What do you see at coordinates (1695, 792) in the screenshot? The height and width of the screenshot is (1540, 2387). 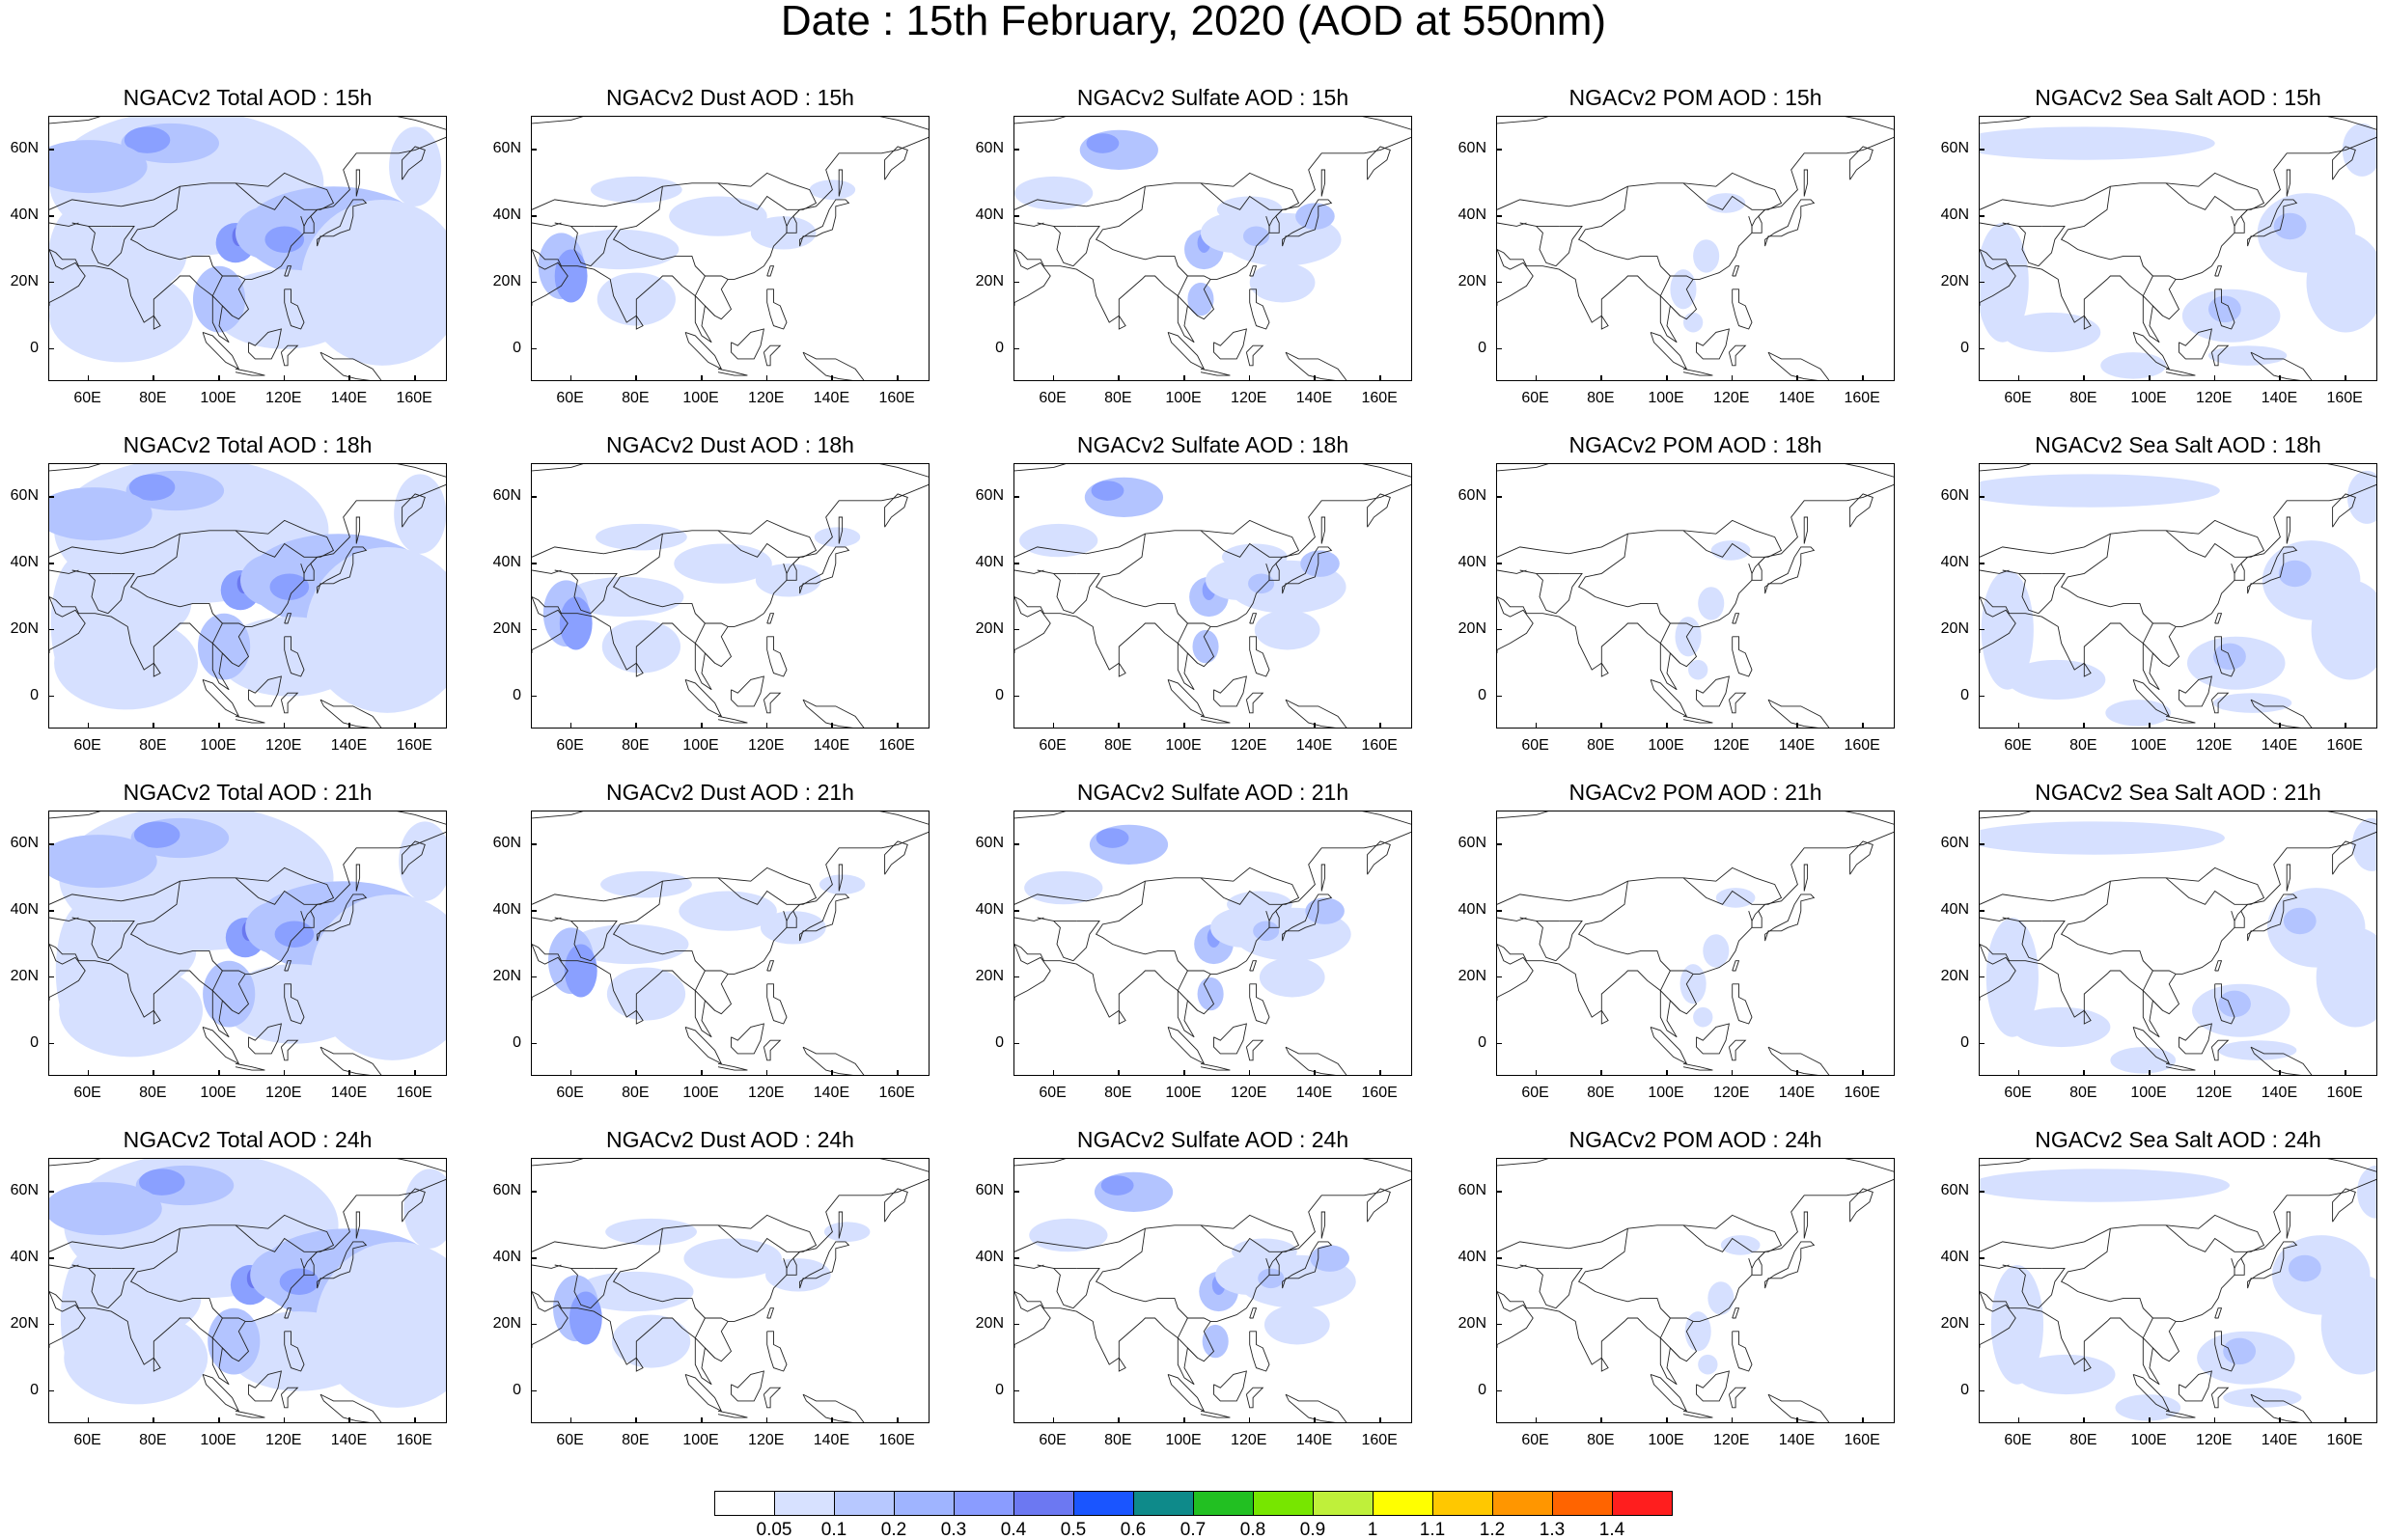 I see `panel-title: NGACv2 POM AOD : 21h` at bounding box center [1695, 792].